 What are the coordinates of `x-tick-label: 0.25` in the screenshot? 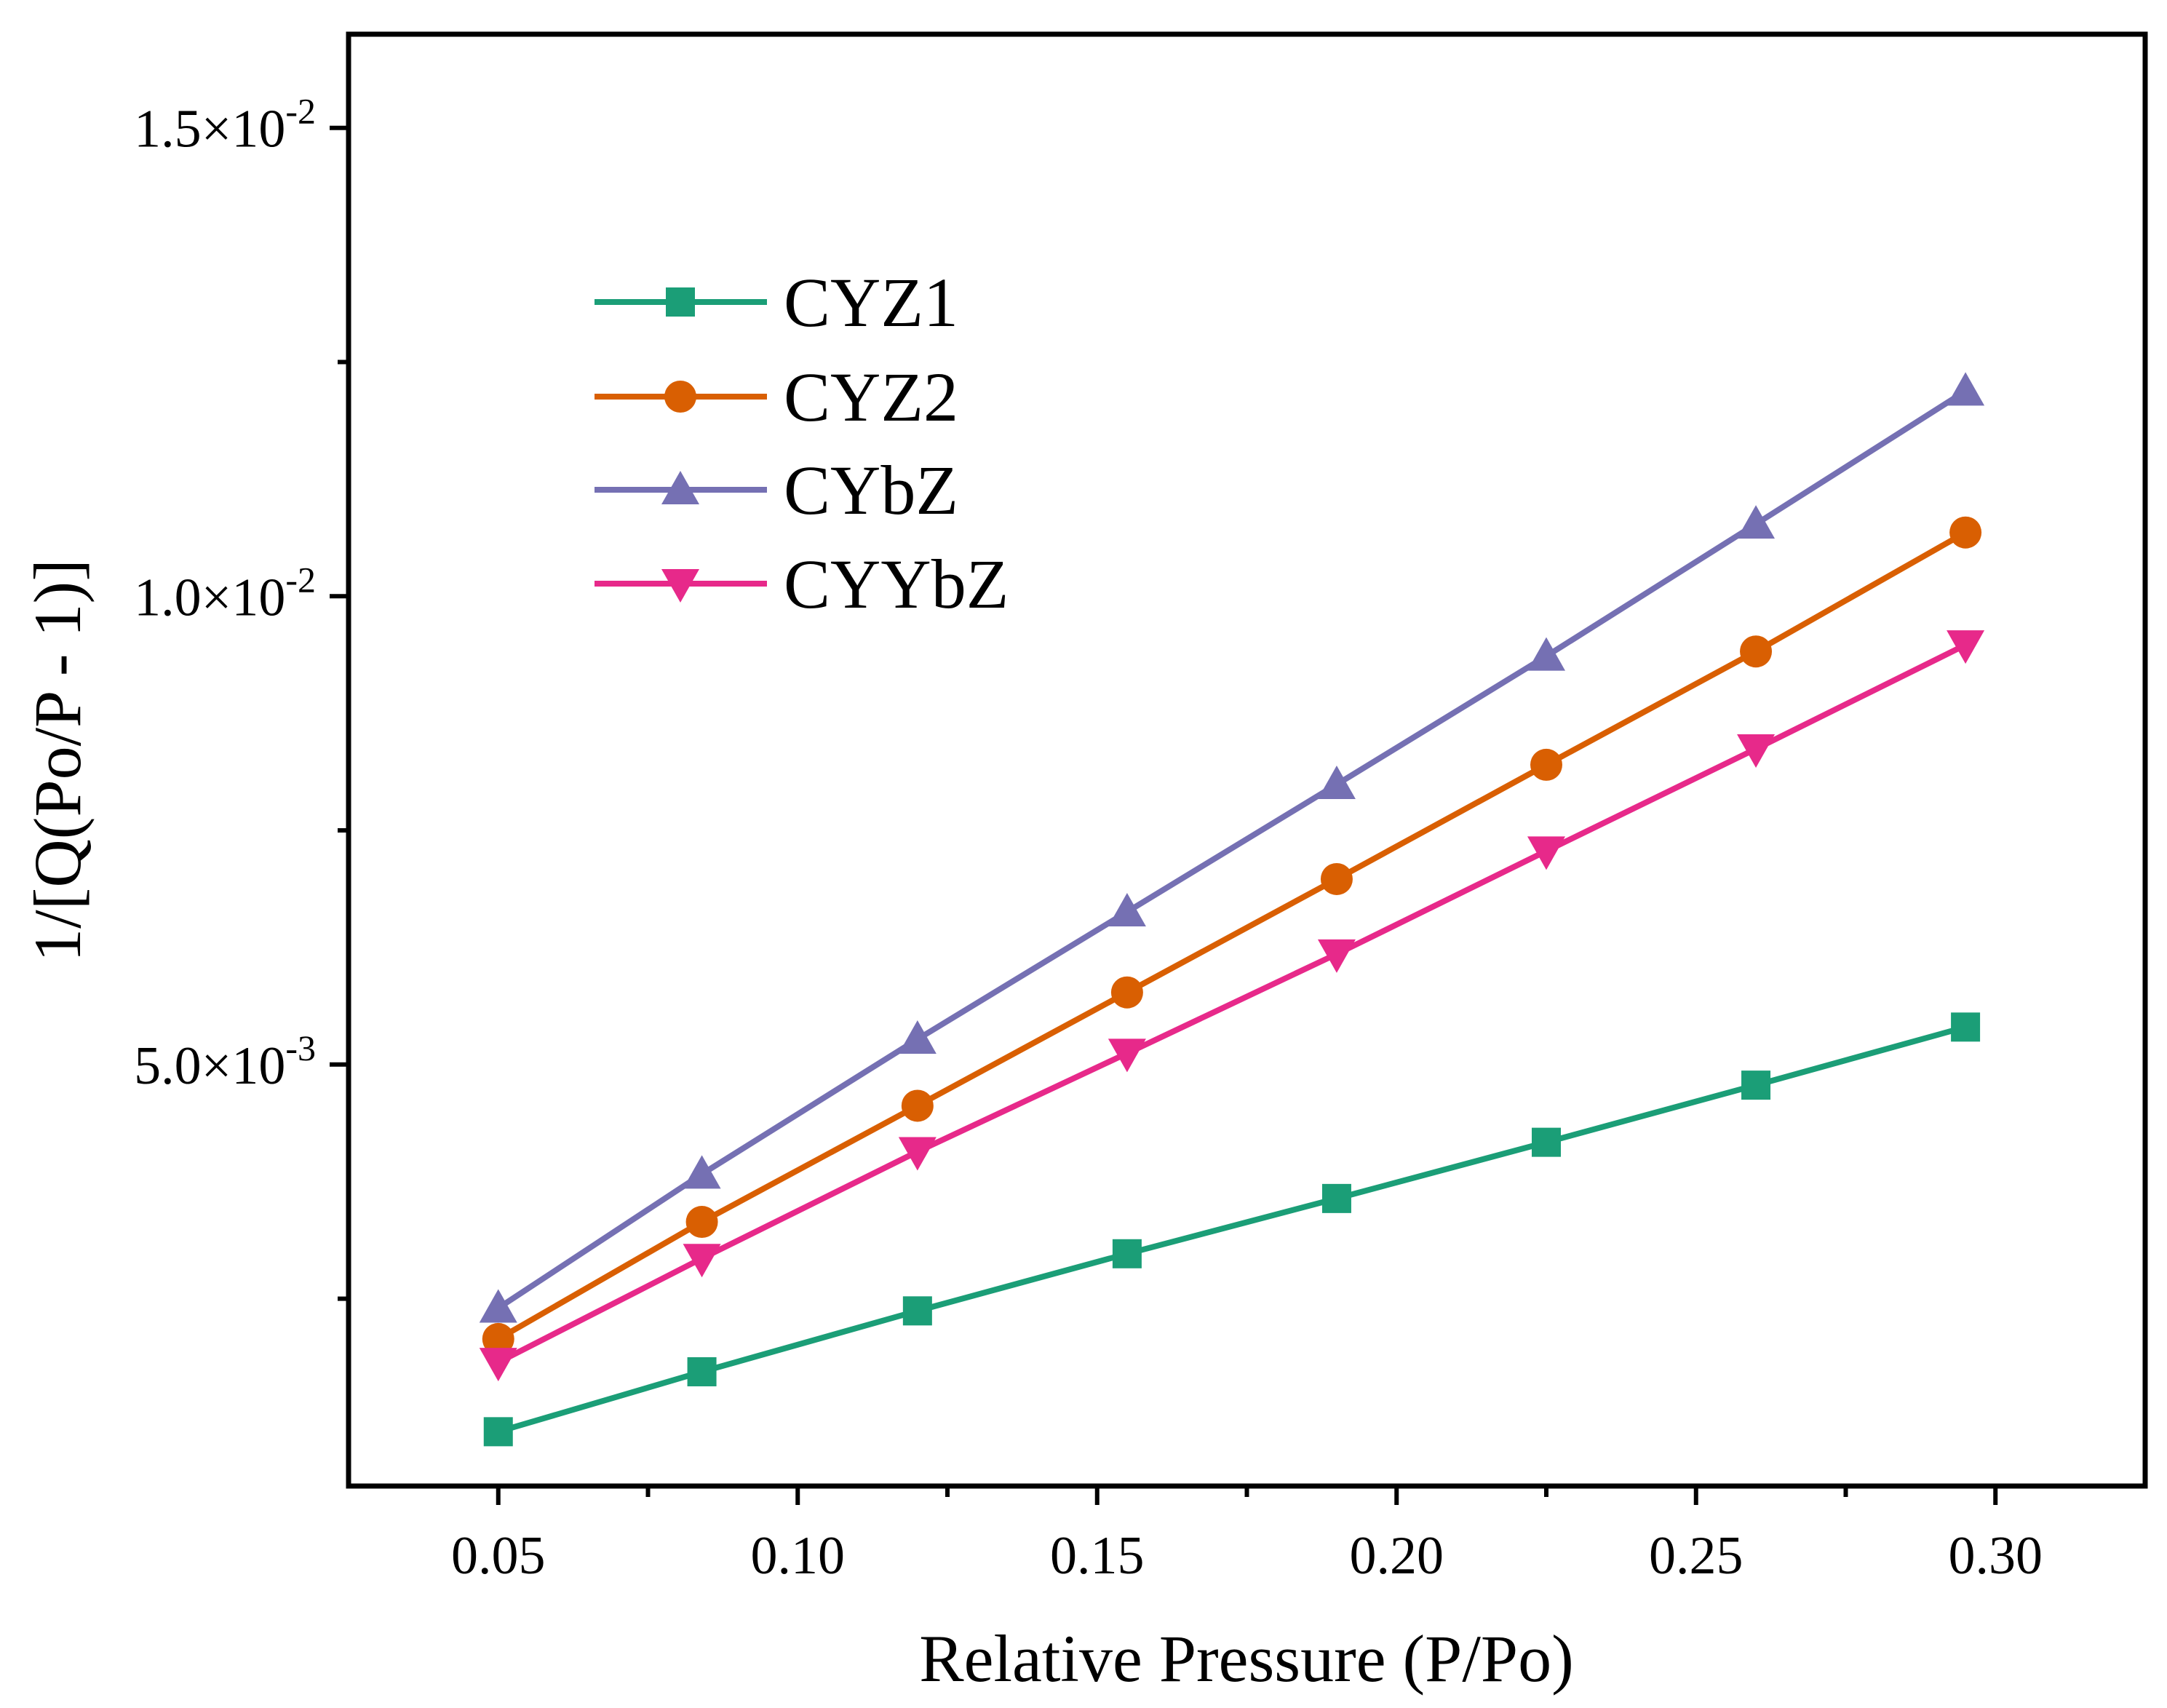 It's located at (1696, 1556).